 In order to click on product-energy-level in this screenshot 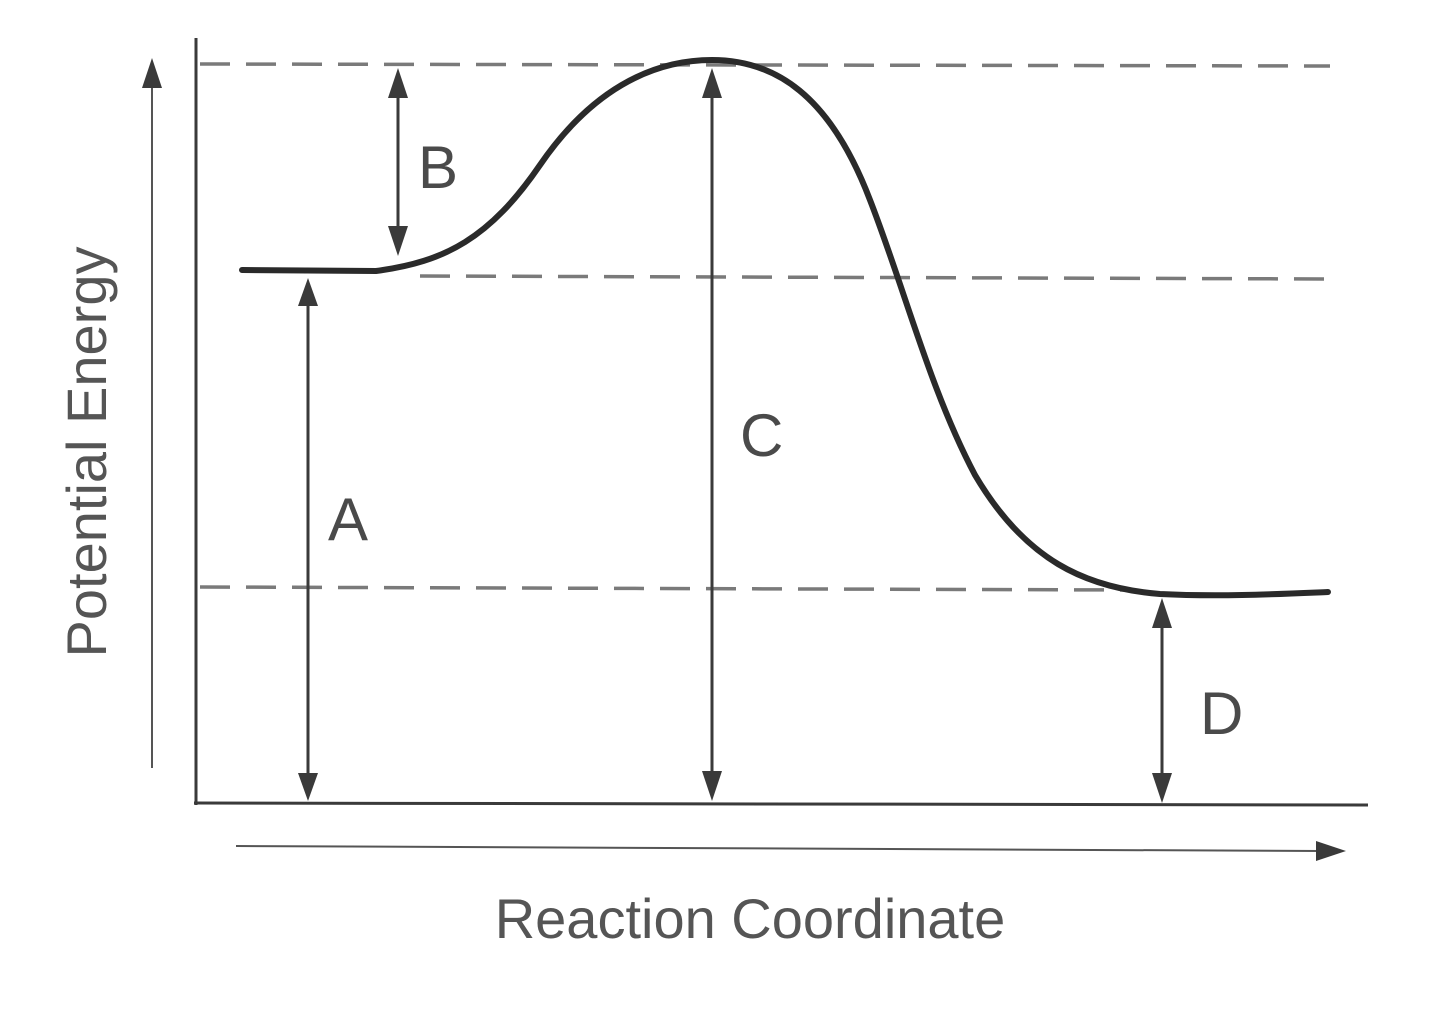, I will do `click(662, 588)`.